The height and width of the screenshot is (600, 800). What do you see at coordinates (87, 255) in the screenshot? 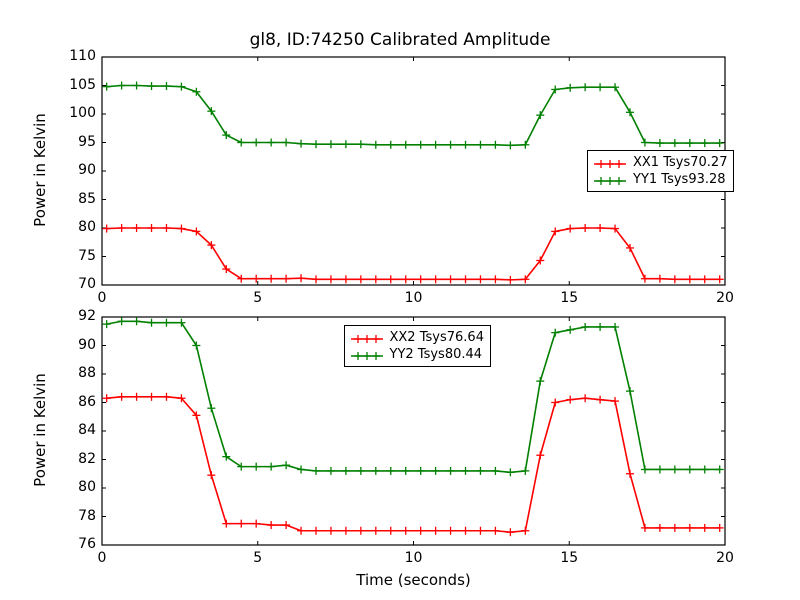
I see `y-tick-label: 75` at bounding box center [87, 255].